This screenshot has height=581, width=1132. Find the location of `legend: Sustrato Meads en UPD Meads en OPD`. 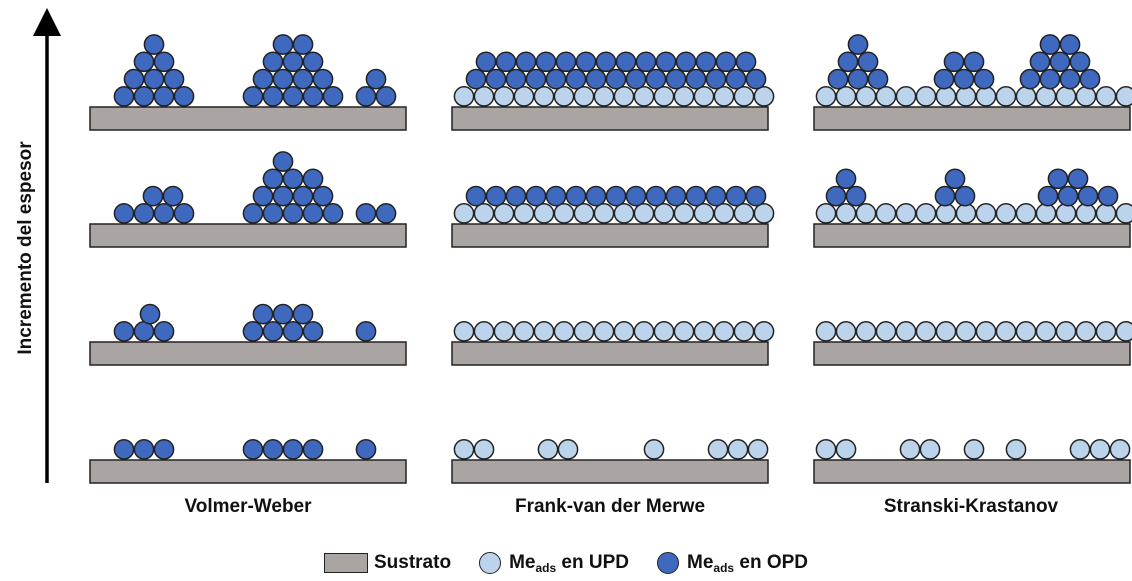

legend: Sustrato Meads en UPD Meads en OPD is located at coordinates (566, 563).